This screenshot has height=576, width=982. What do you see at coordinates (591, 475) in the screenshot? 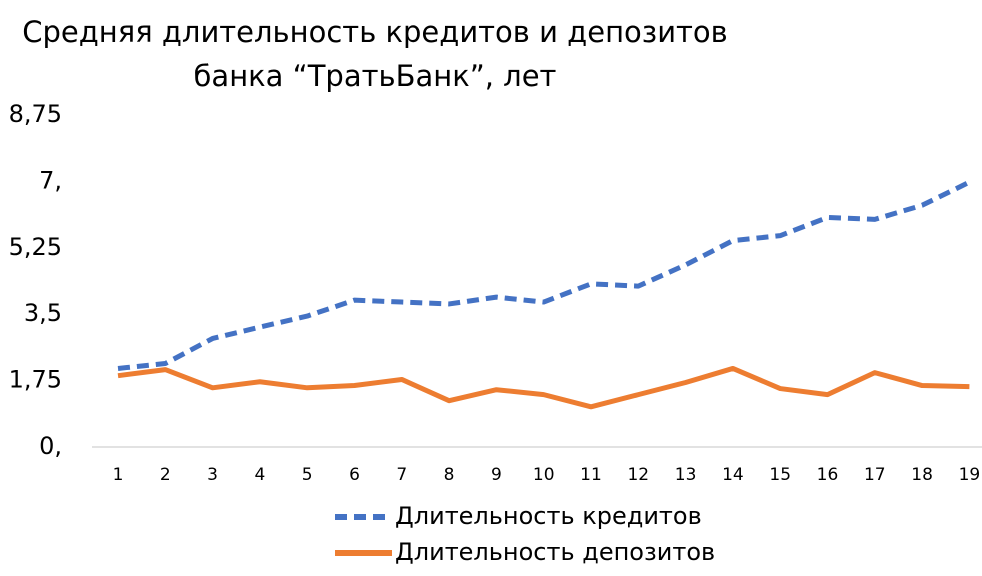
I see `x-tick-label: 11` at bounding box center [591, 475].